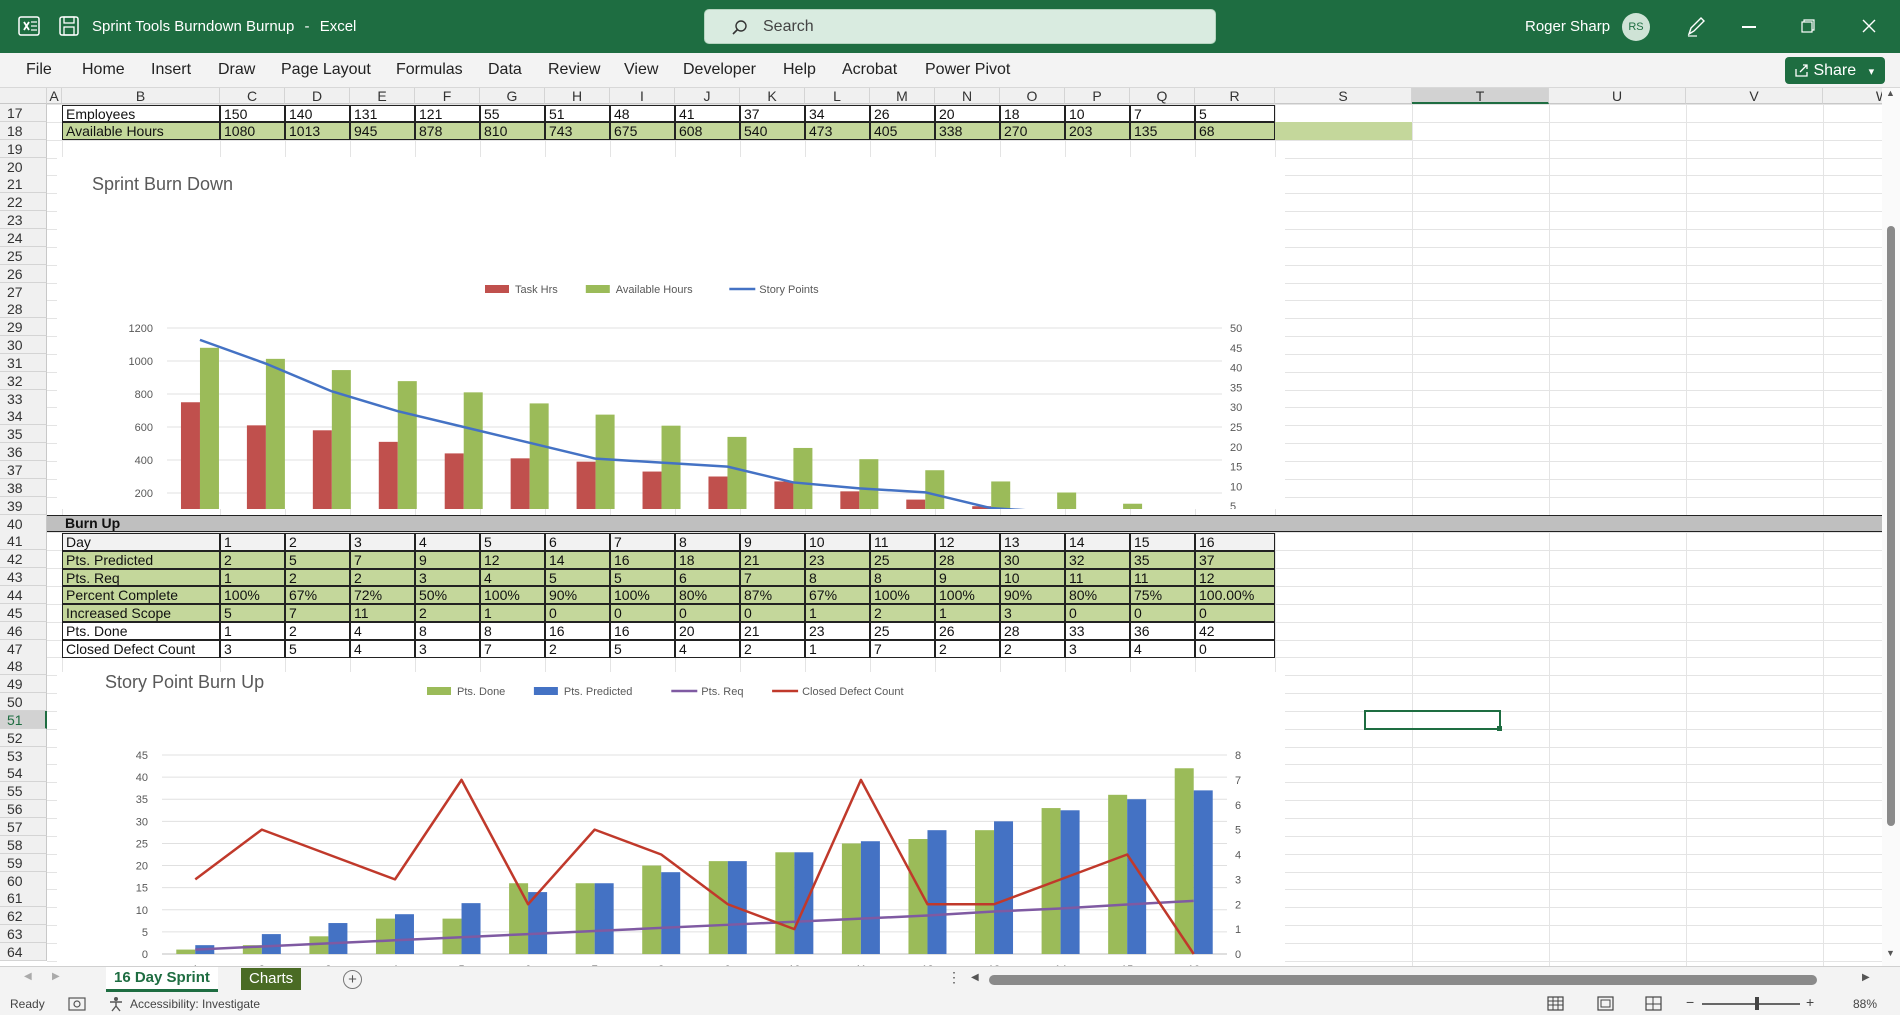  What do you see at coordinates (1032, 131) in the screenshot?
I see `data-cell: 270` at bounding box center [1032, 131].